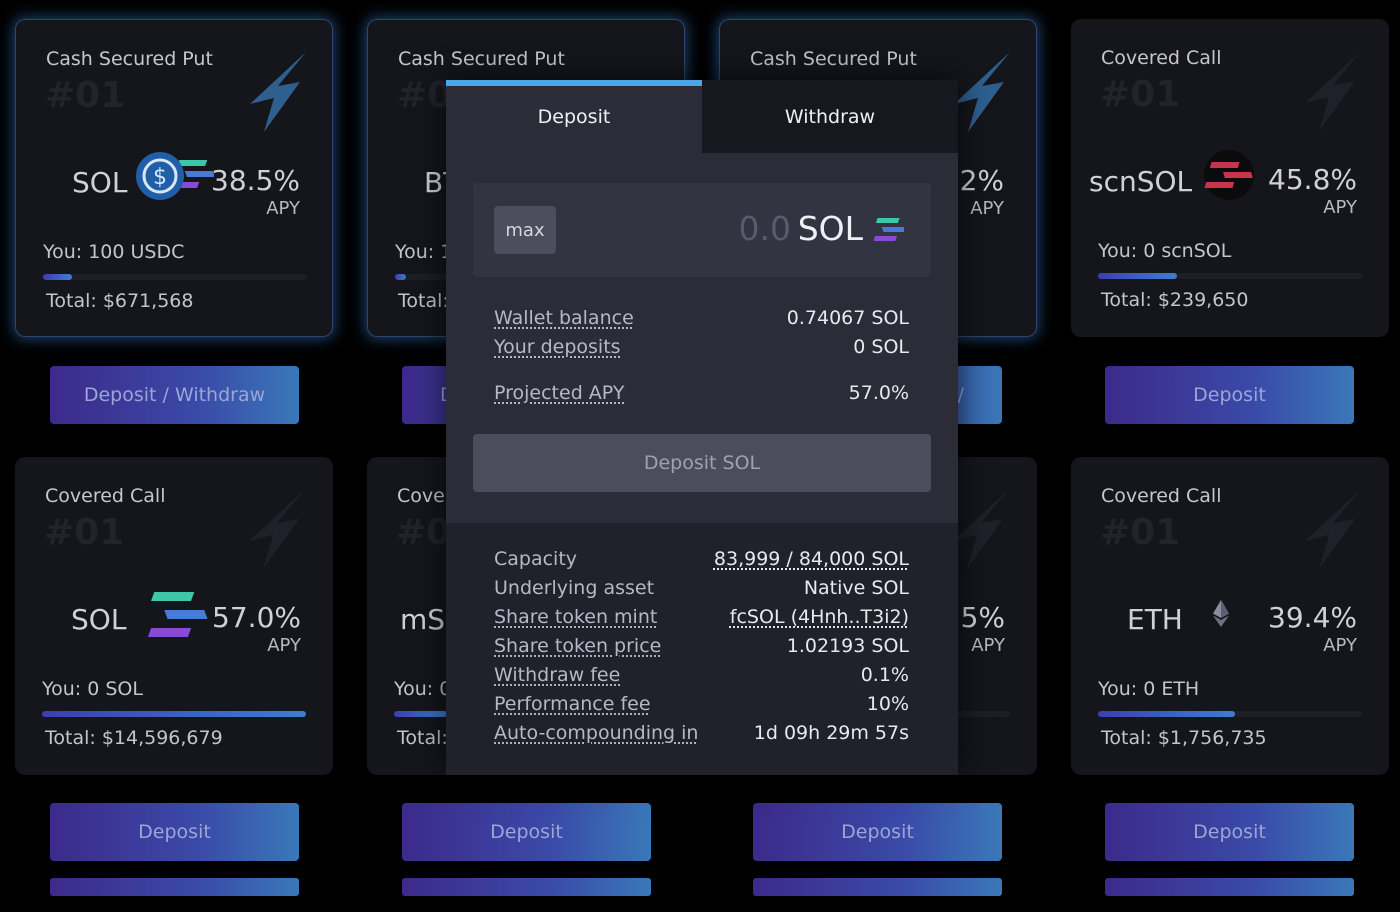  Describe the element at coordinates (525, 230) in the screenshot. I see `max-button: max` at that location.